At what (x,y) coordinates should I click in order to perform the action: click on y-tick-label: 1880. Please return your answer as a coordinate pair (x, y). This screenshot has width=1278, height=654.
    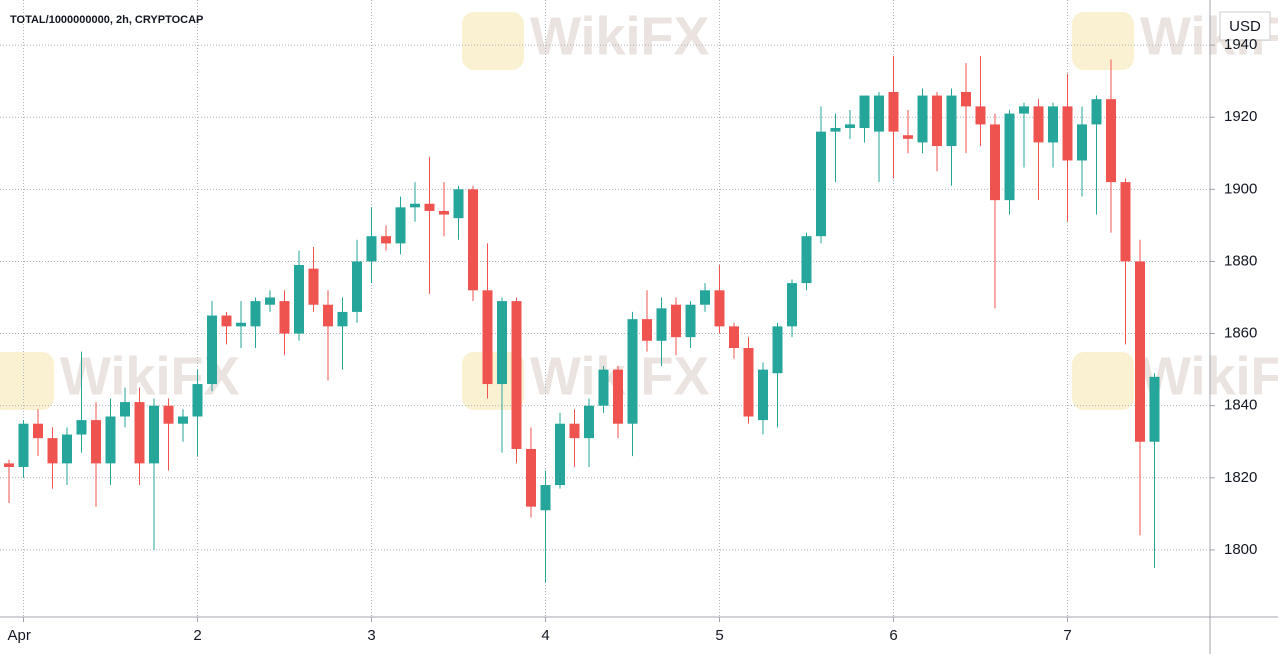
    Looking at the image, I should click on (1240, 260).